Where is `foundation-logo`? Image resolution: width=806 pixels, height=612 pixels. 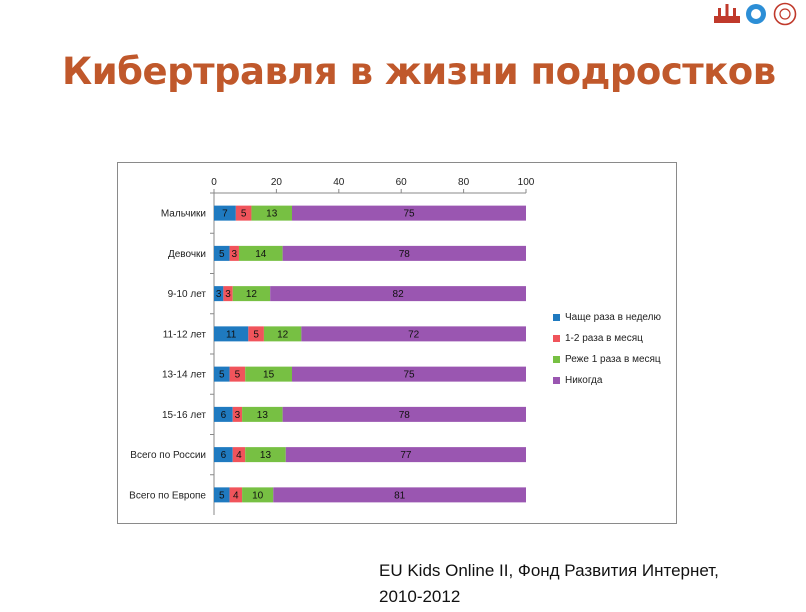
foundation-logo is located at coordinates (756, 14).